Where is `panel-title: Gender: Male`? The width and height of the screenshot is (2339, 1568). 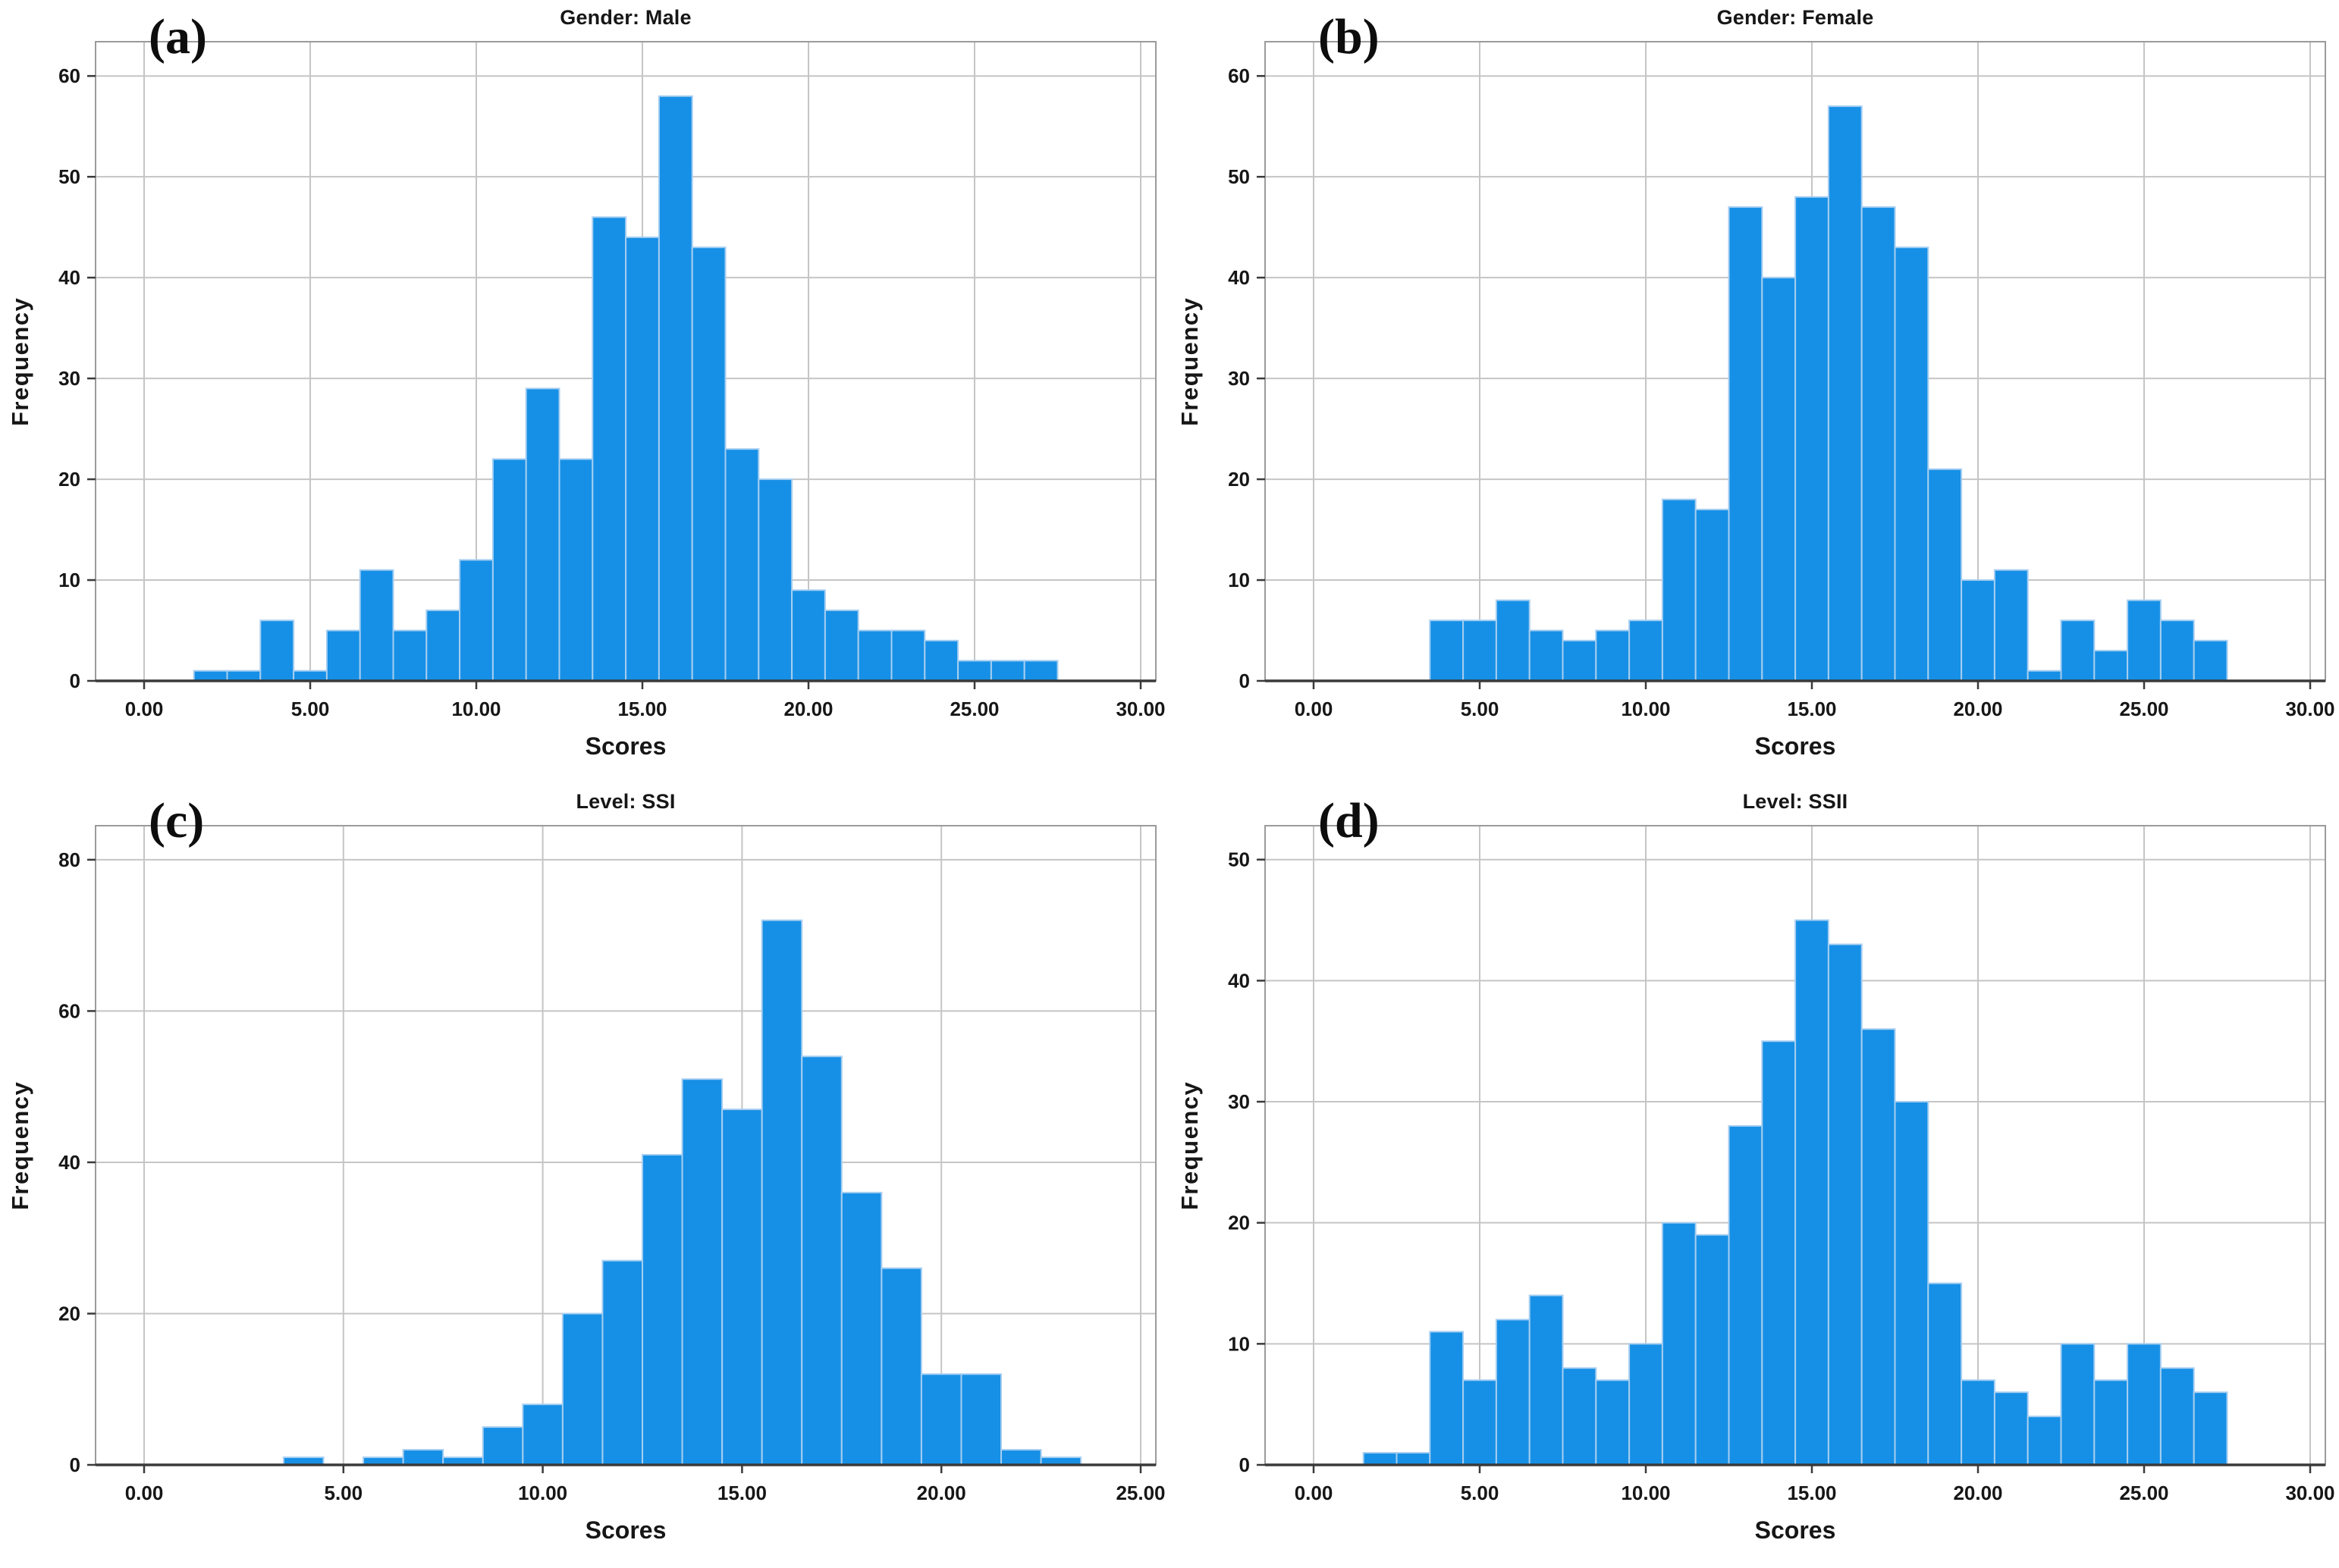
panel-title: Gender: Male is located at coordinates (626, 18).